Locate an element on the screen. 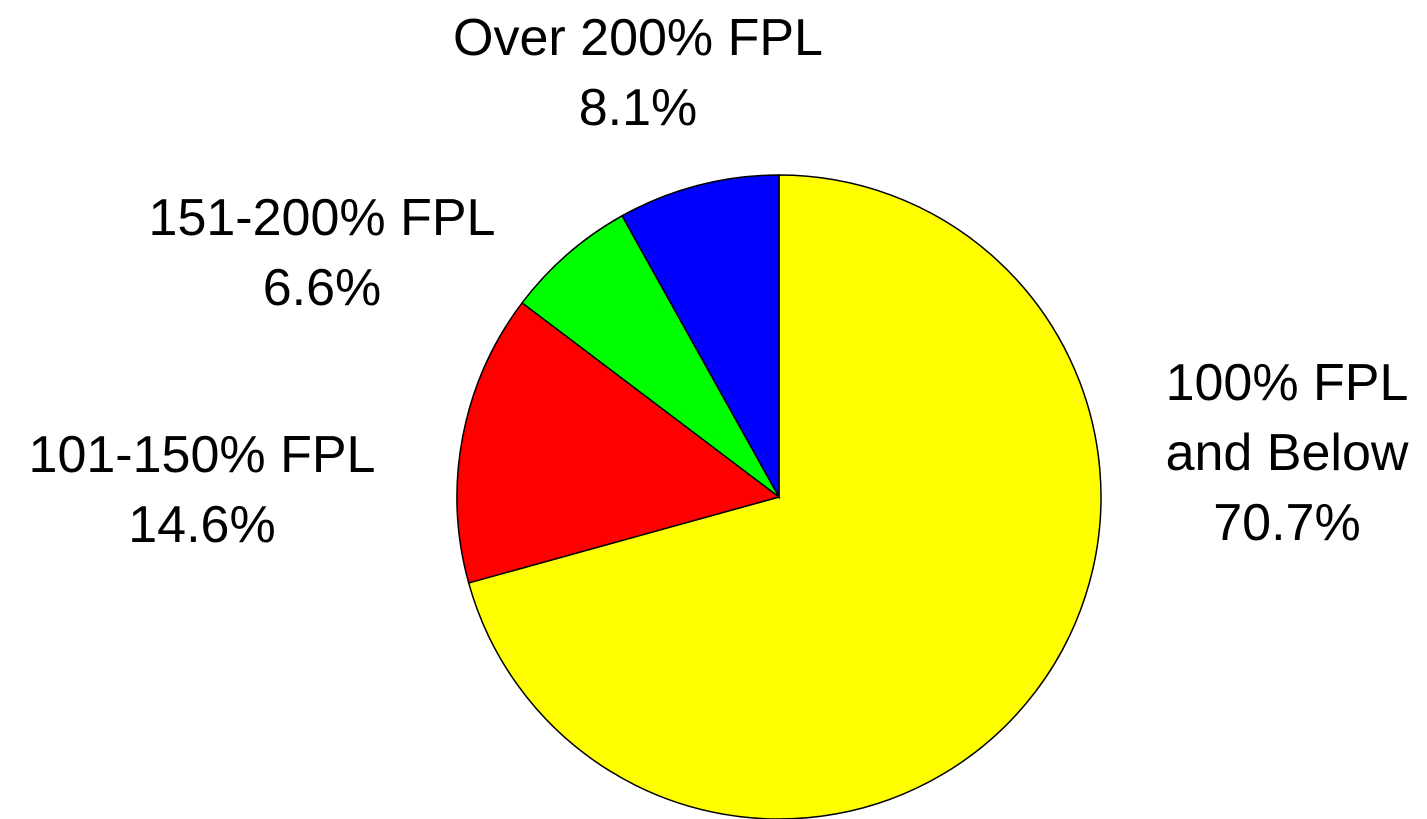 This screenshot has height=819, width=1427. slice-label: 100% FPL and Below 70.7% is located at coordinates (1287, 453).